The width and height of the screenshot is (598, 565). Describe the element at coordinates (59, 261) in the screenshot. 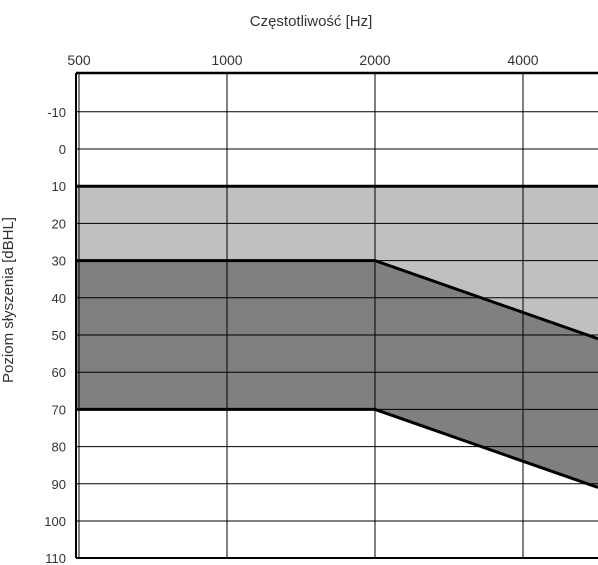

I see `y-tick-label-30: 30` at that location.